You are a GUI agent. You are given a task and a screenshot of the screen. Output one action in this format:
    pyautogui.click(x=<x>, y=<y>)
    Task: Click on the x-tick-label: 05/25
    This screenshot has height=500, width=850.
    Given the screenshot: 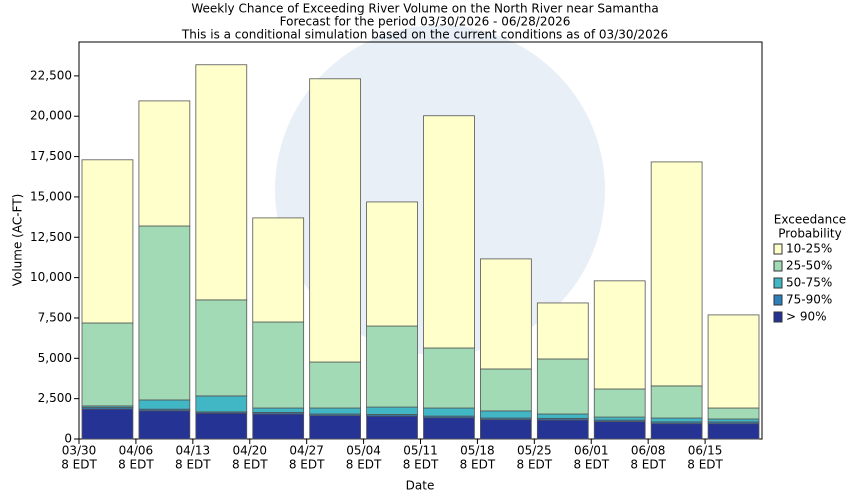 What is the action you would take?
    pyautogui.click(x=534, y=451)
    